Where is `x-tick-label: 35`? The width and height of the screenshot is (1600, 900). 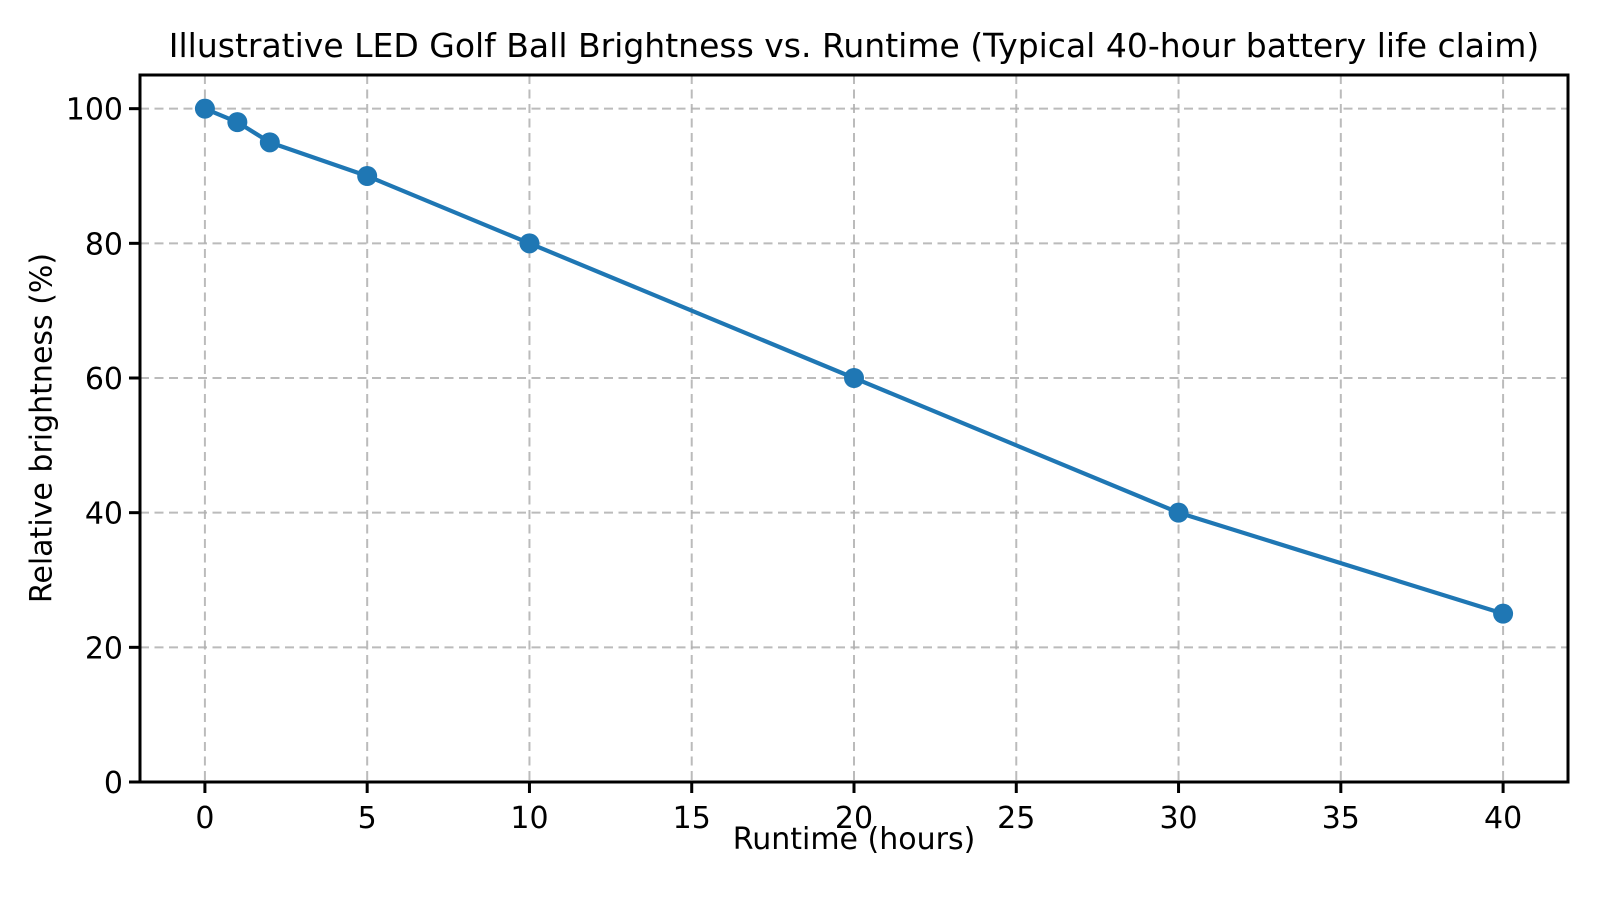
x-tick-label: 35 is located at coordinates (1341, 818).